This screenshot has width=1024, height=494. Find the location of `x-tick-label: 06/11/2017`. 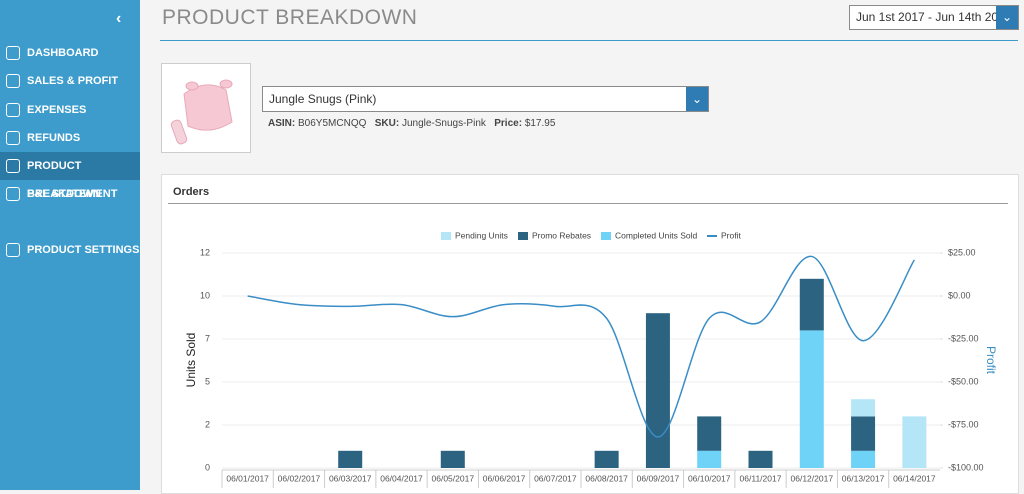

x-tick-label: 06/11/2017 is located at coordinates (761, 478).